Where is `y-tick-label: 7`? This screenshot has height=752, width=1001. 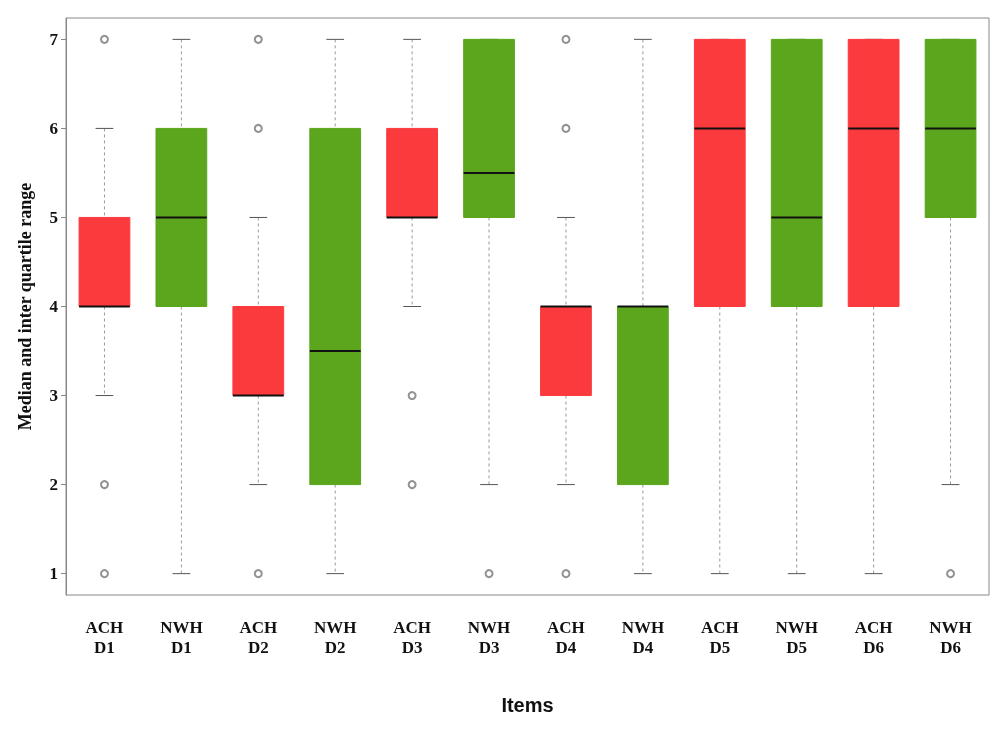 y-tick-label: 7 is located at coordinates (54, 39).